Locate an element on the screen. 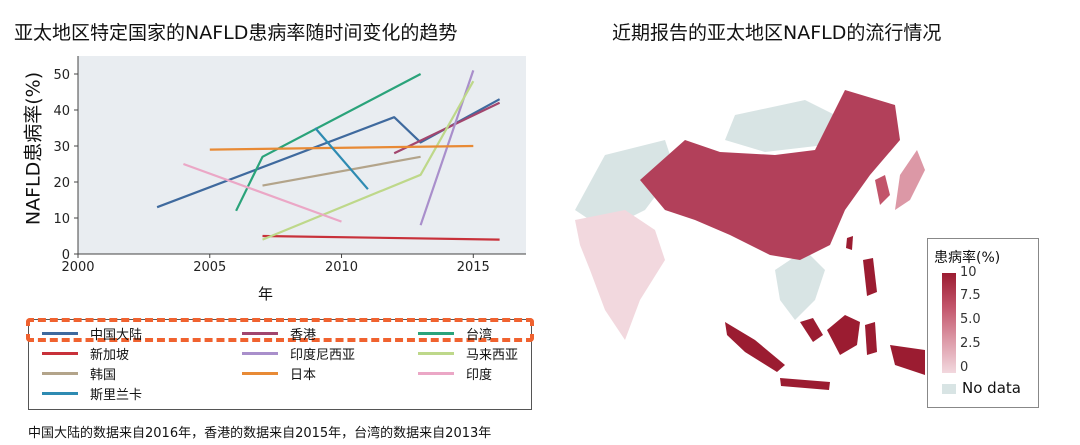  legend-item: 印度尼西亚 is located at coordinates (299, 353).